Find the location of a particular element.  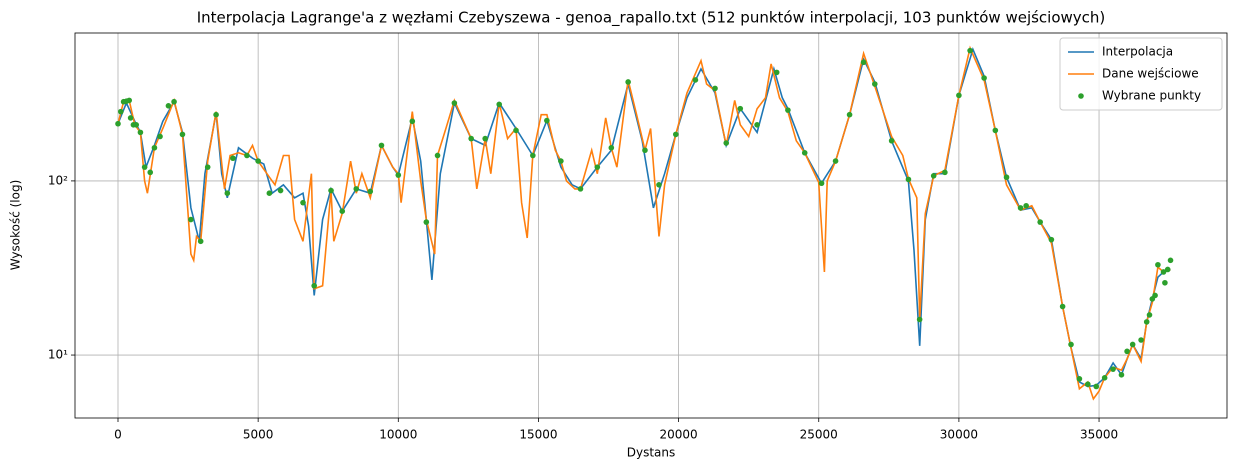

y-axis-label: Wysokość (log) is located at coordinates (16, 225).